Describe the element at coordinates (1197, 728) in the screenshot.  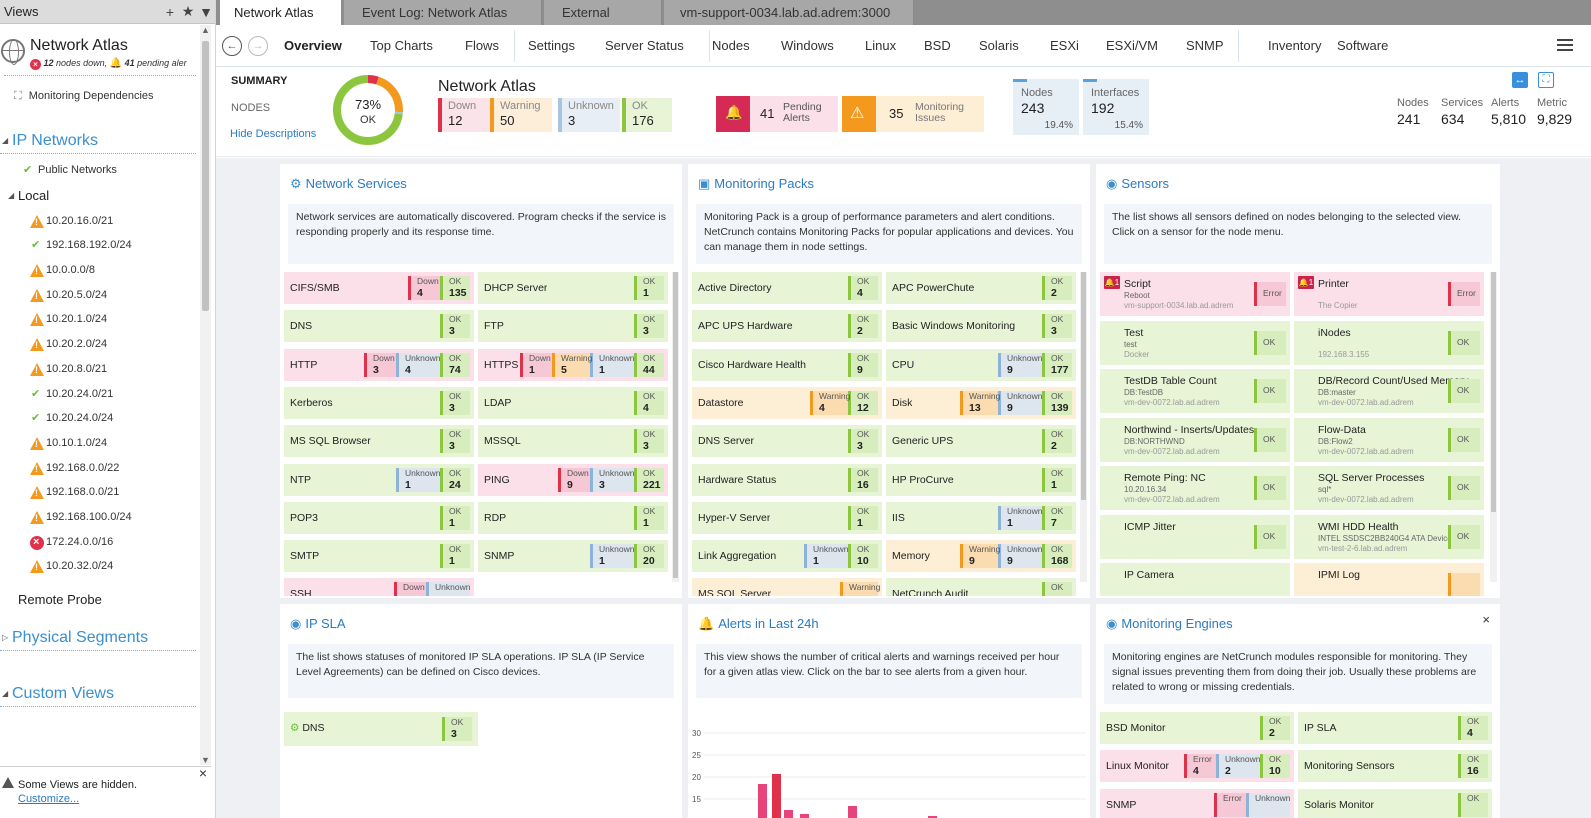
I see `tile-bsd-monitor: BSD Monitor OK 2` at that location.